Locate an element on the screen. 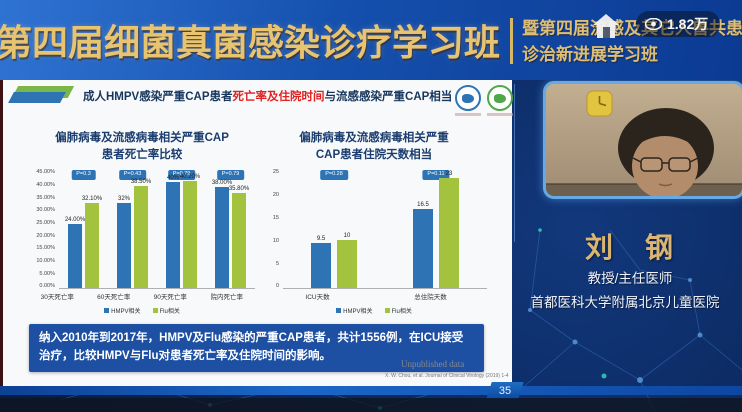  y-axis-tick: 20.00% is located at coordinates (45, 235).